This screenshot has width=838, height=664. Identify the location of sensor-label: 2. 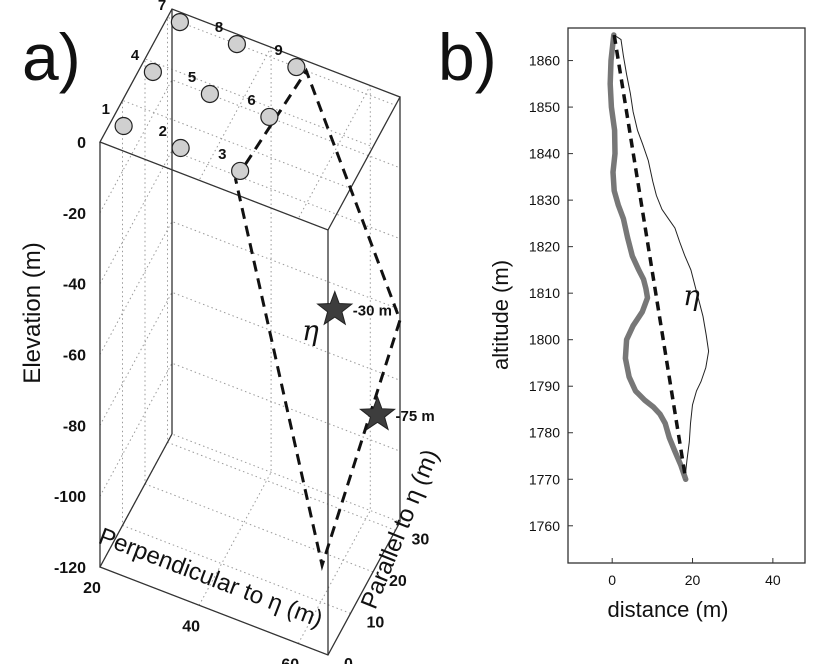
(163, 131).